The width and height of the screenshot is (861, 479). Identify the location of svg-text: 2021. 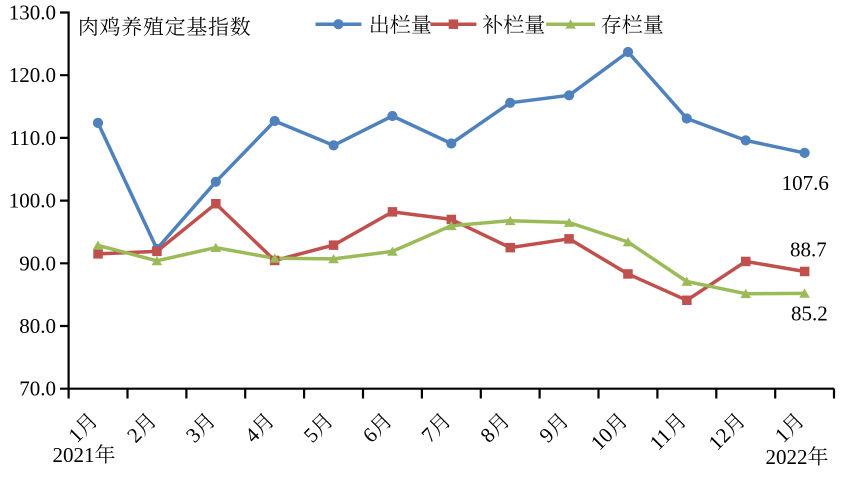
(74, 455).